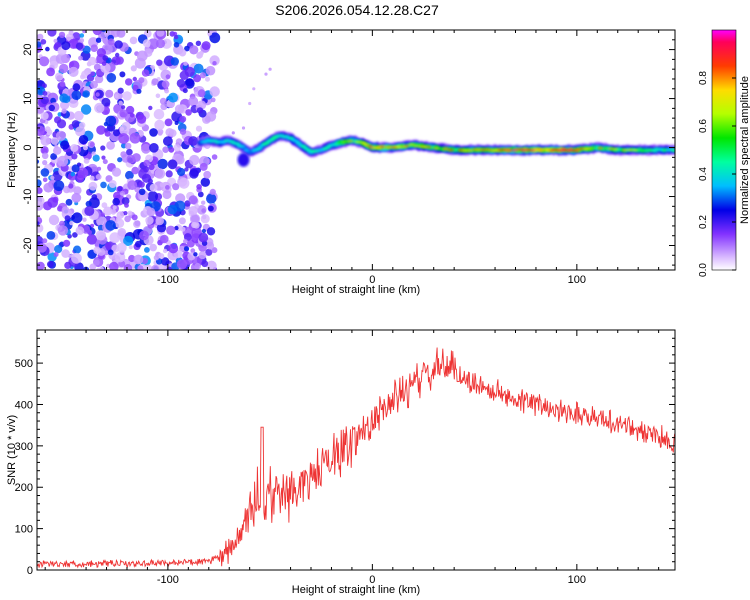 This screenshot has height=600, width=750. I want to click on signal-ridge, so click(436, 149).